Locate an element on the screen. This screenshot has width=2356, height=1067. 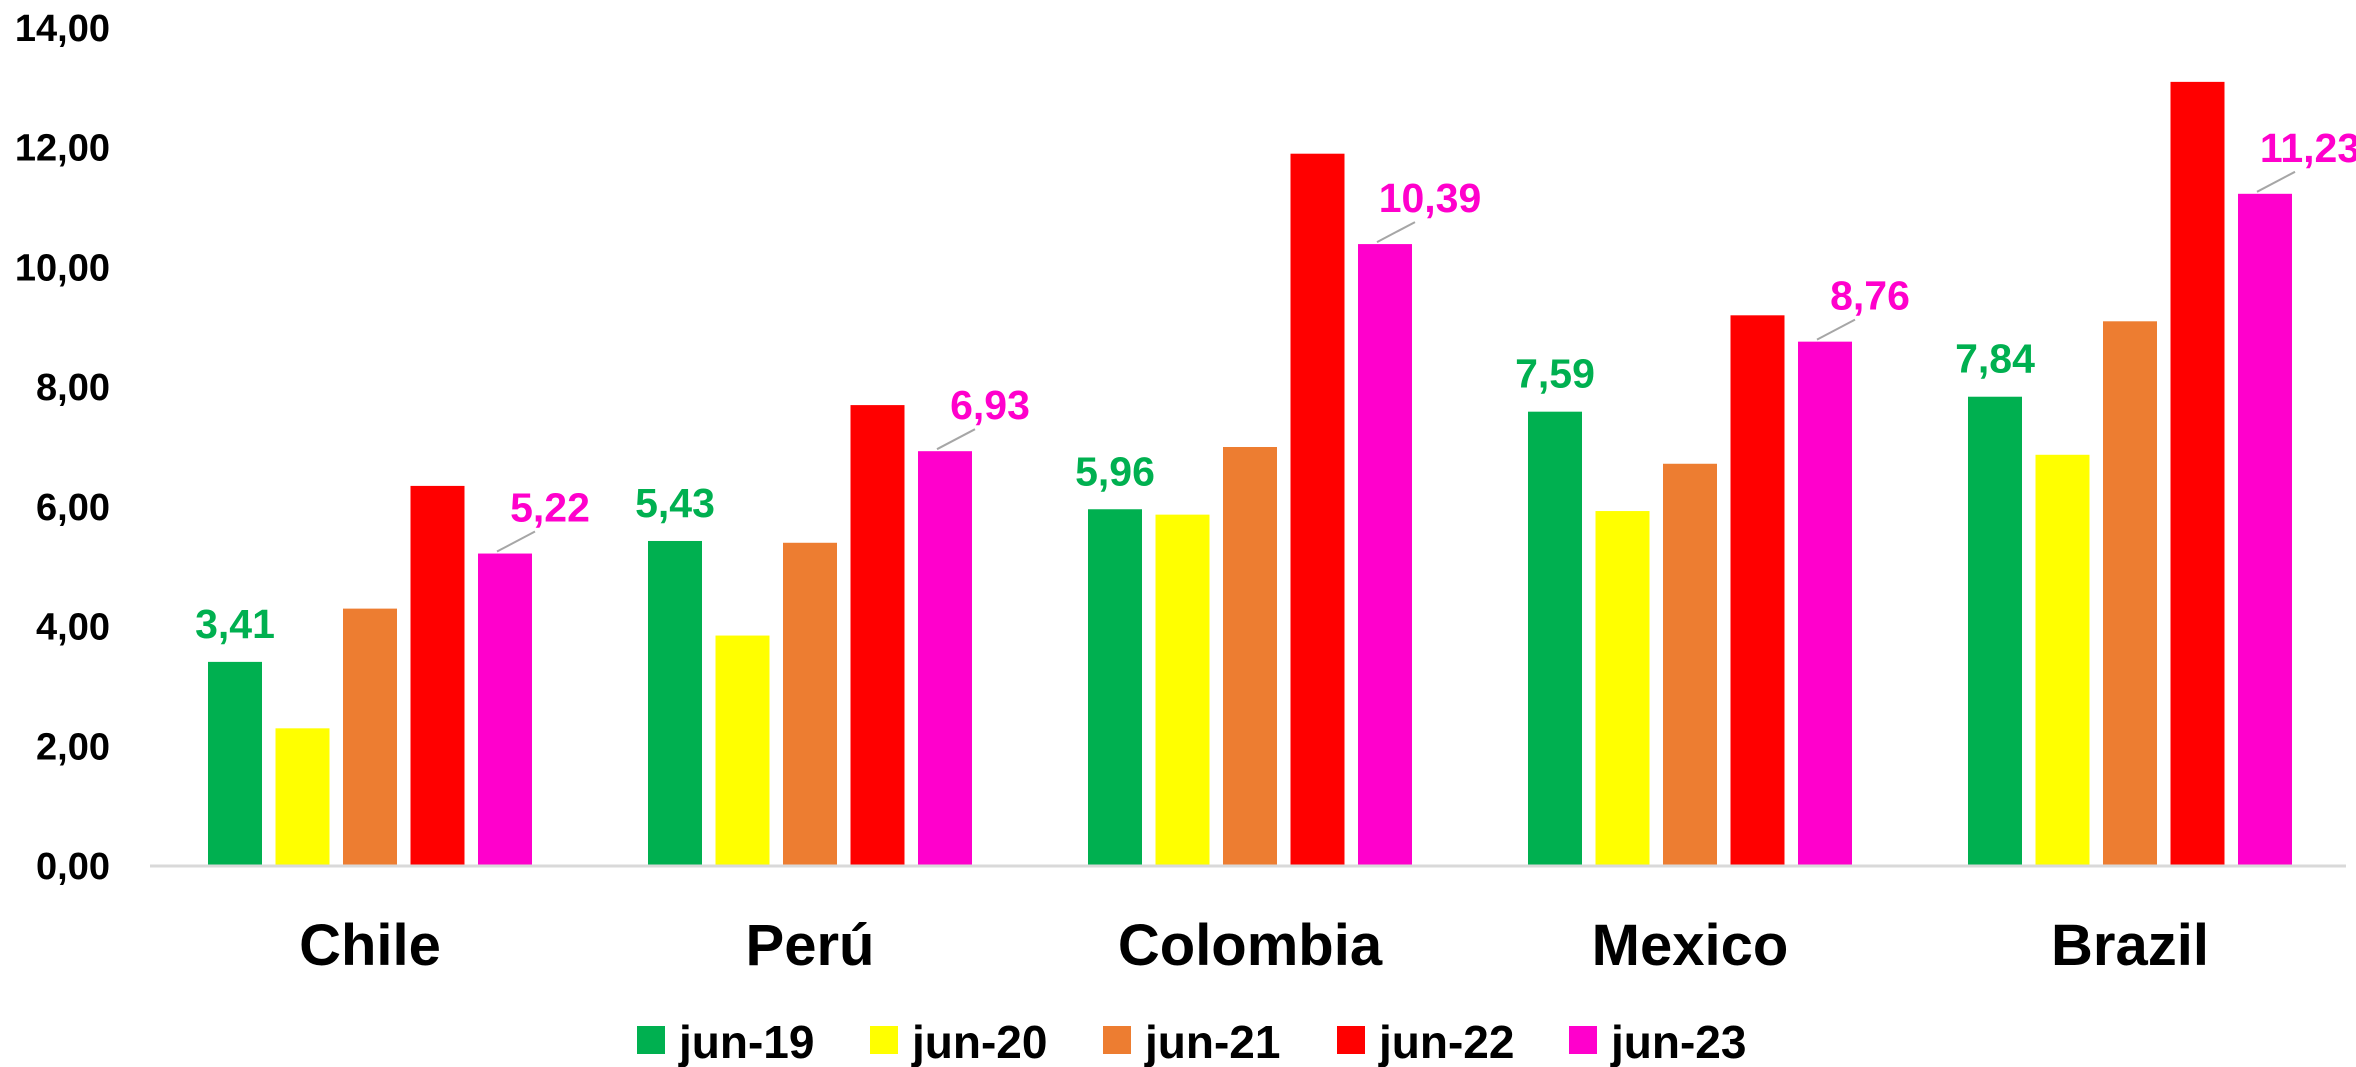
legend-label-jun-23: jun-23 is located at coordinates (1678, 1041).